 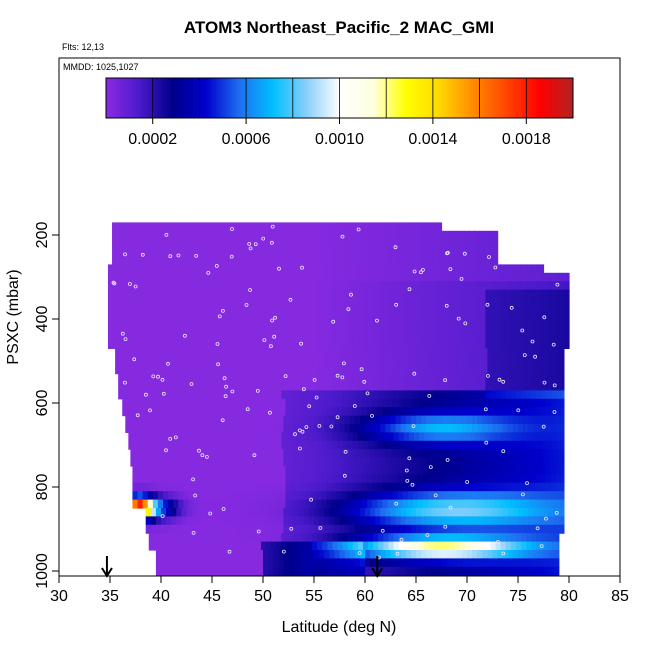 What do you see at coordinates (495, 98) in the screenshot?
I see `colorbar-swatch` at bounding box center [495, 98].